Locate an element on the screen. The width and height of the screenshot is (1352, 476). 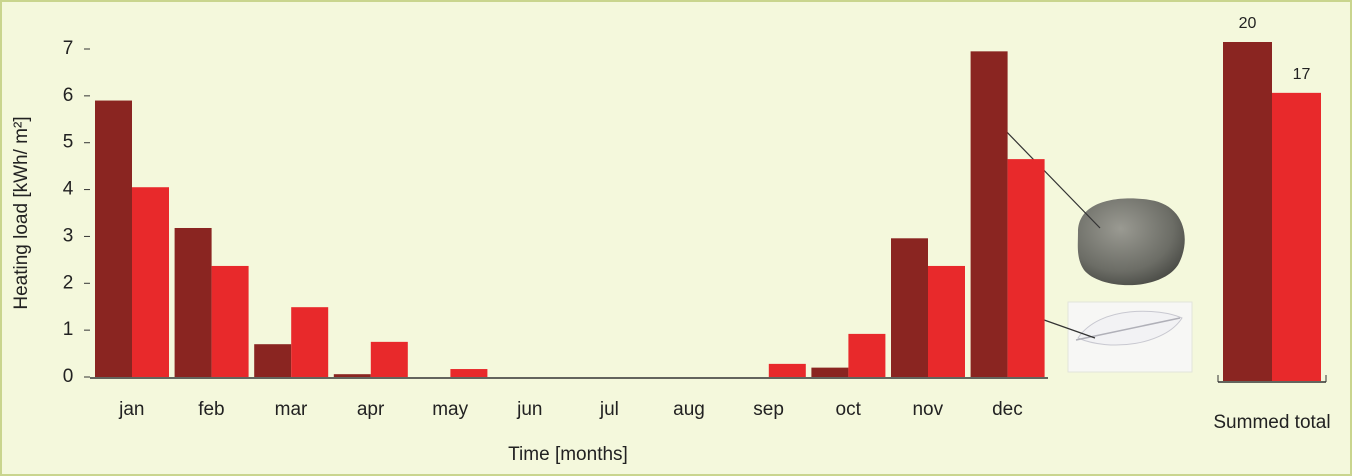
y-axis-label: Heating load [kWh/ m²] is located at coordinates (21, 212).